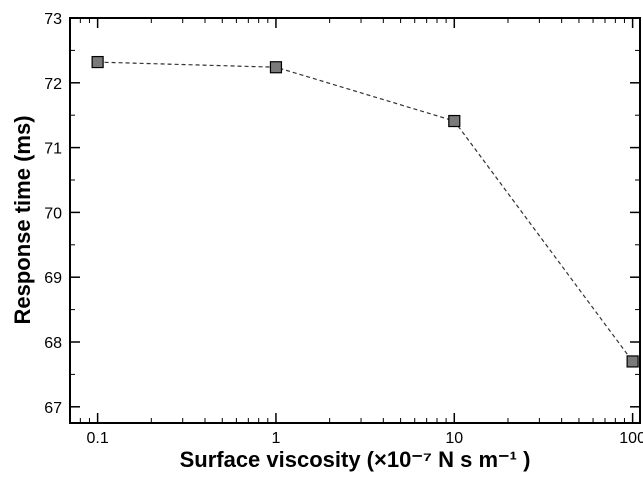  Describe the element at coordinates (53, 149) in the screenshot. I see `y-tick-label: 71` at that location.